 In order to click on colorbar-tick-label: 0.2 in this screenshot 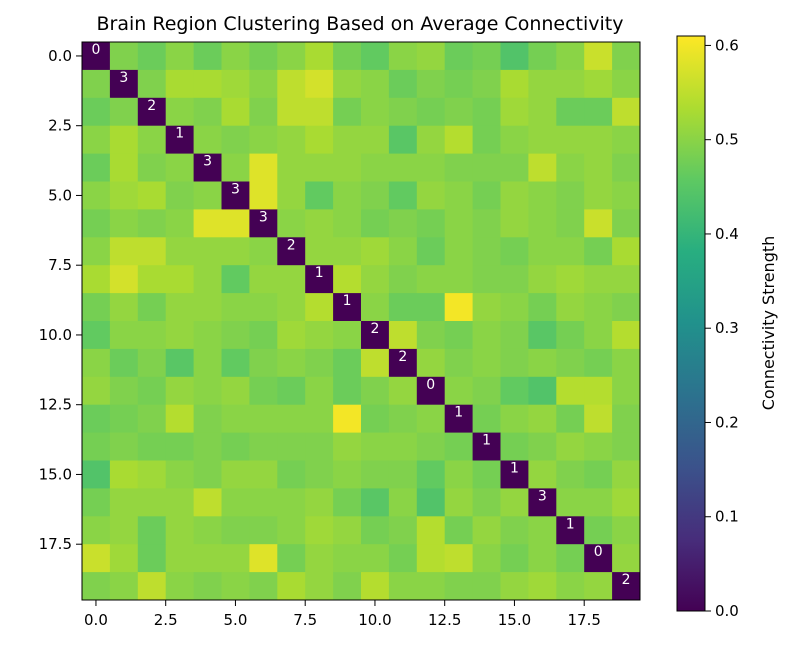, I will do `click(727, 422)`.